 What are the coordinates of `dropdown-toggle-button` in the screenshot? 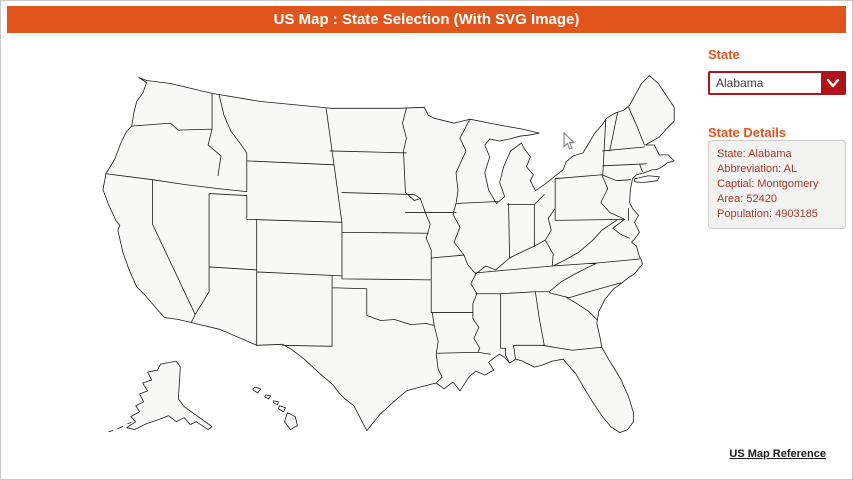 It's located at (832, 83).